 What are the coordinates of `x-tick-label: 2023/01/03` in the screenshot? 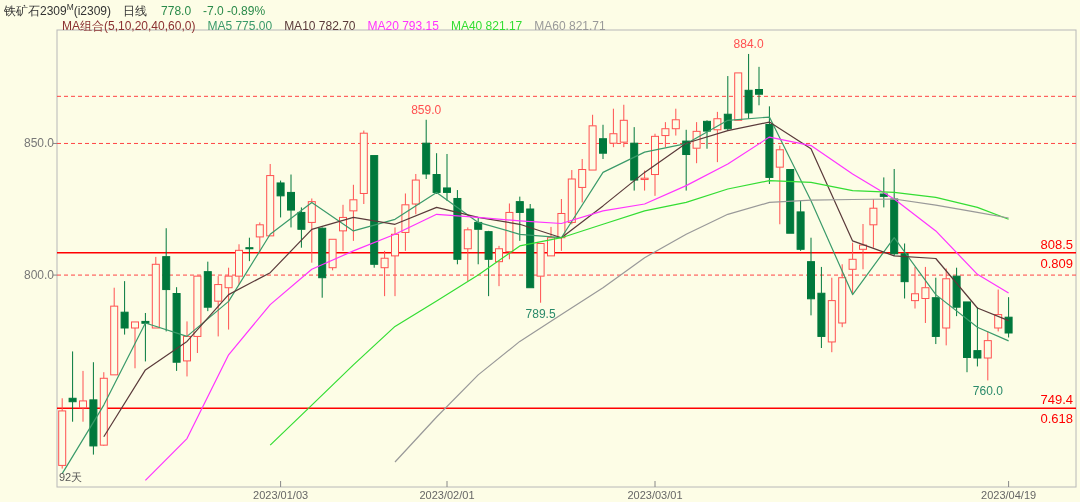 It's located at (281, 495).